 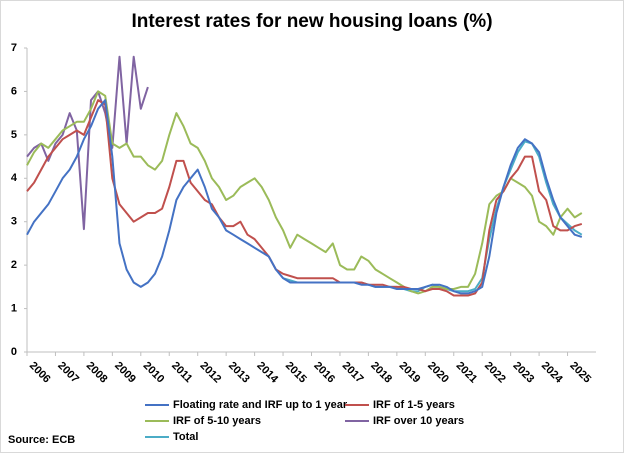 I want to click on y-tick-label: 6, so click(x=14, y=91).